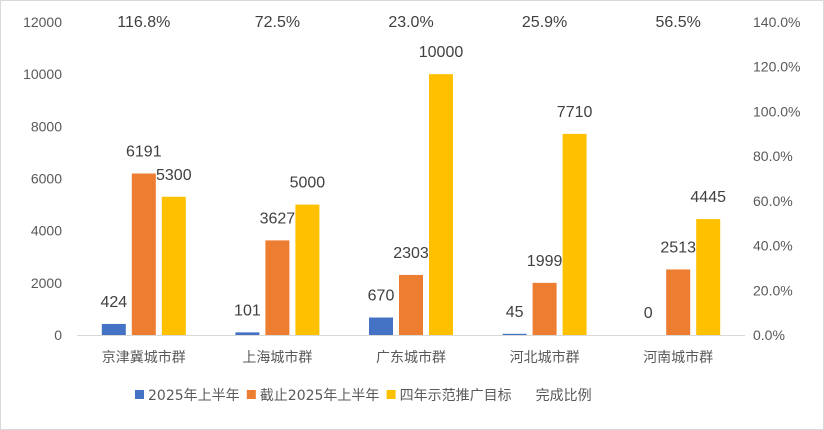  What do you see at coordinates (42, 22) in the screenshot?
I see `y-left-tick-label: 12000` at bounding box center [42, 22].